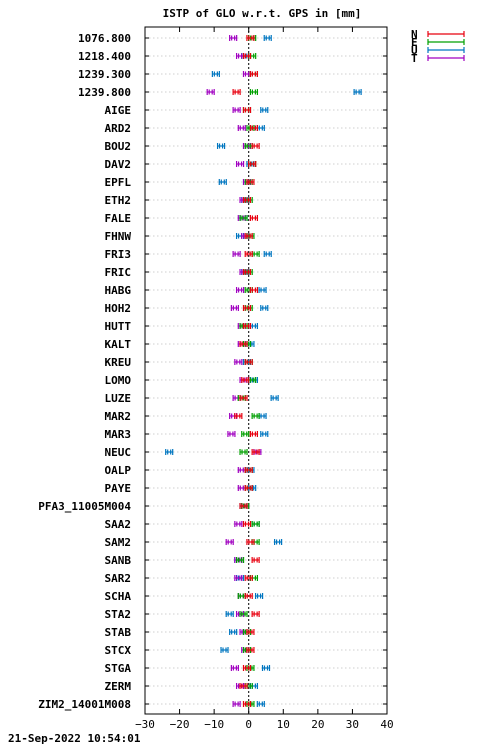 This screenshot has width=480, height=746. Describe the element at coordinates (248, 724) in the screenshot. I see `x-tick-label: 0` at that location.